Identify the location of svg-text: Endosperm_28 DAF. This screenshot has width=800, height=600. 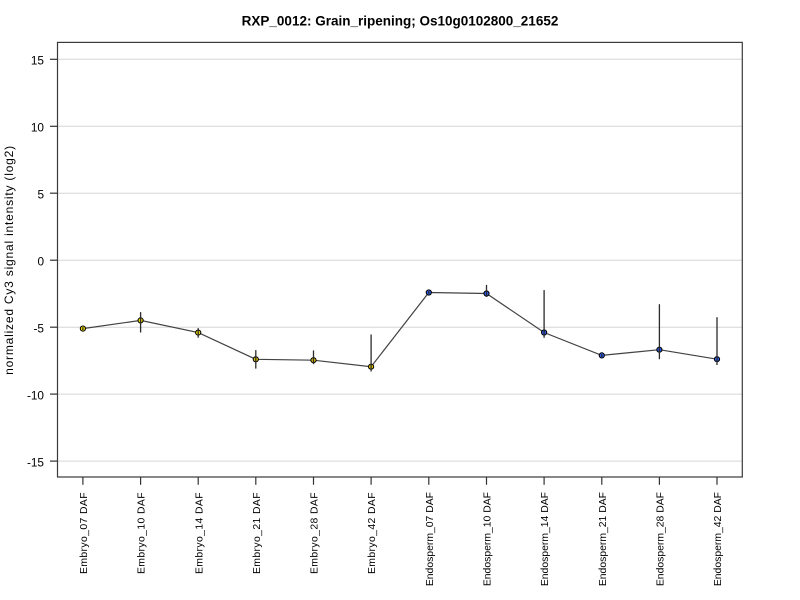
(661, 539).